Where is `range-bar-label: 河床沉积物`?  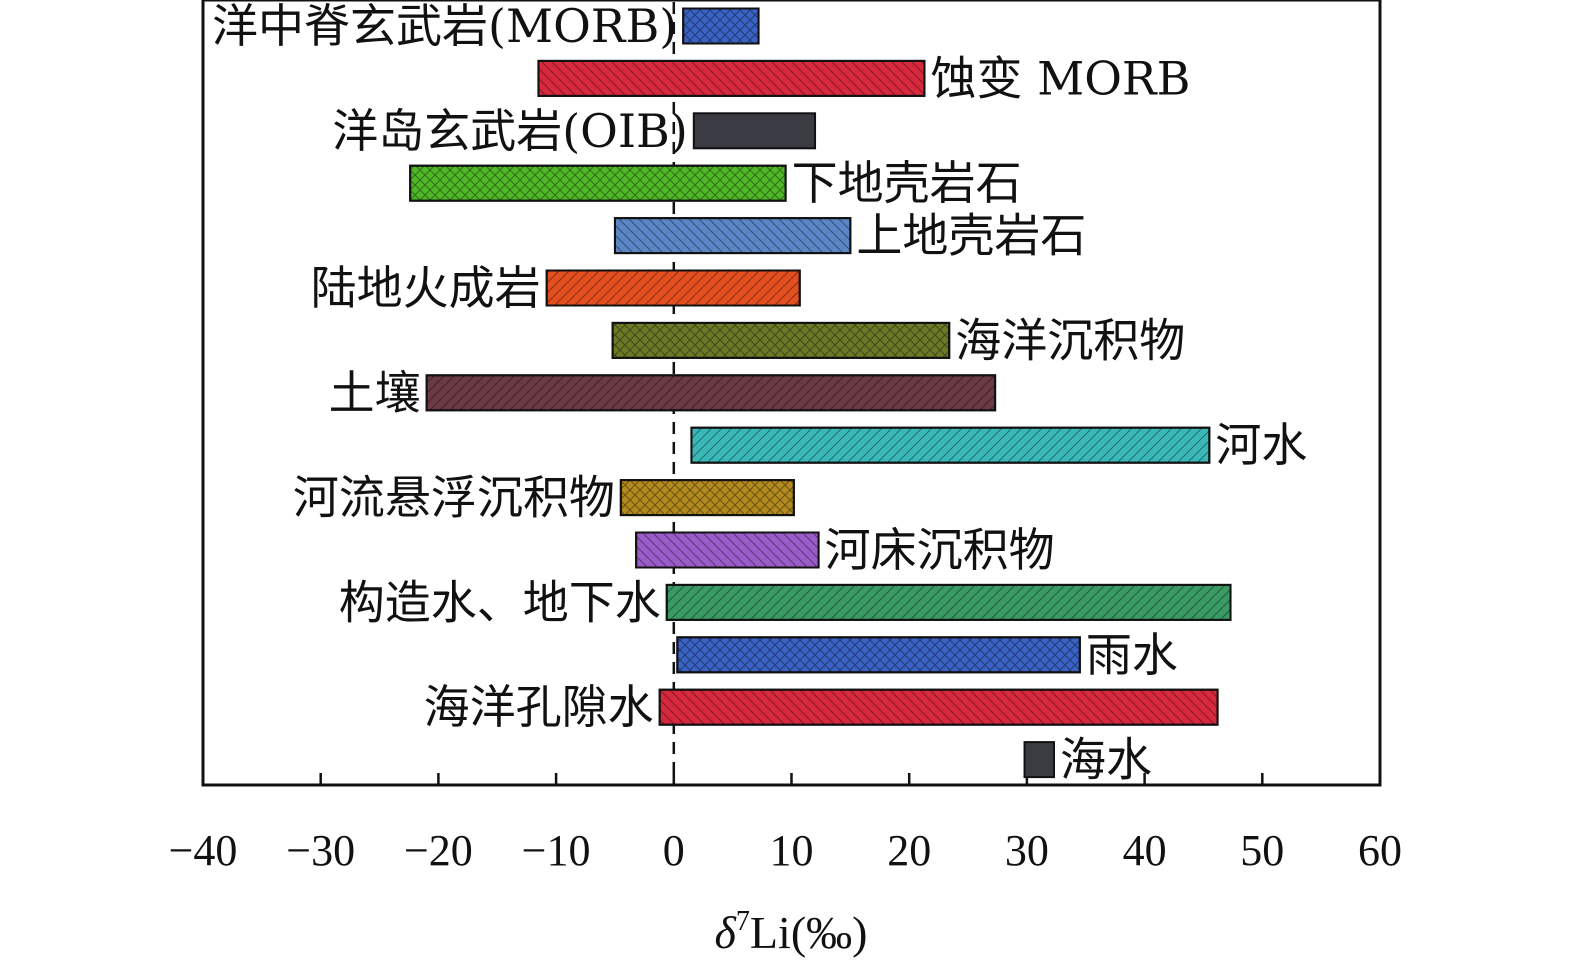 range-bar-label: 河床沉积物 is located at coordinates (940, 550).